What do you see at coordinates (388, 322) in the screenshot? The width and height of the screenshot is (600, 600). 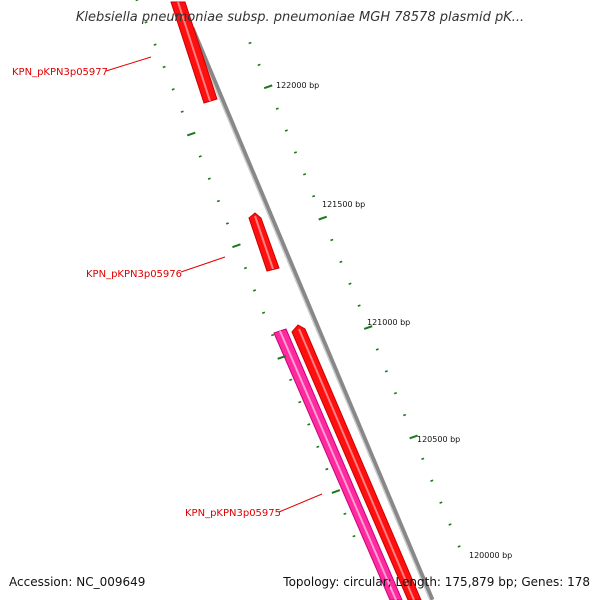 I see `tick-label-121000: 121000 bp` at bounding box center [388, 322].